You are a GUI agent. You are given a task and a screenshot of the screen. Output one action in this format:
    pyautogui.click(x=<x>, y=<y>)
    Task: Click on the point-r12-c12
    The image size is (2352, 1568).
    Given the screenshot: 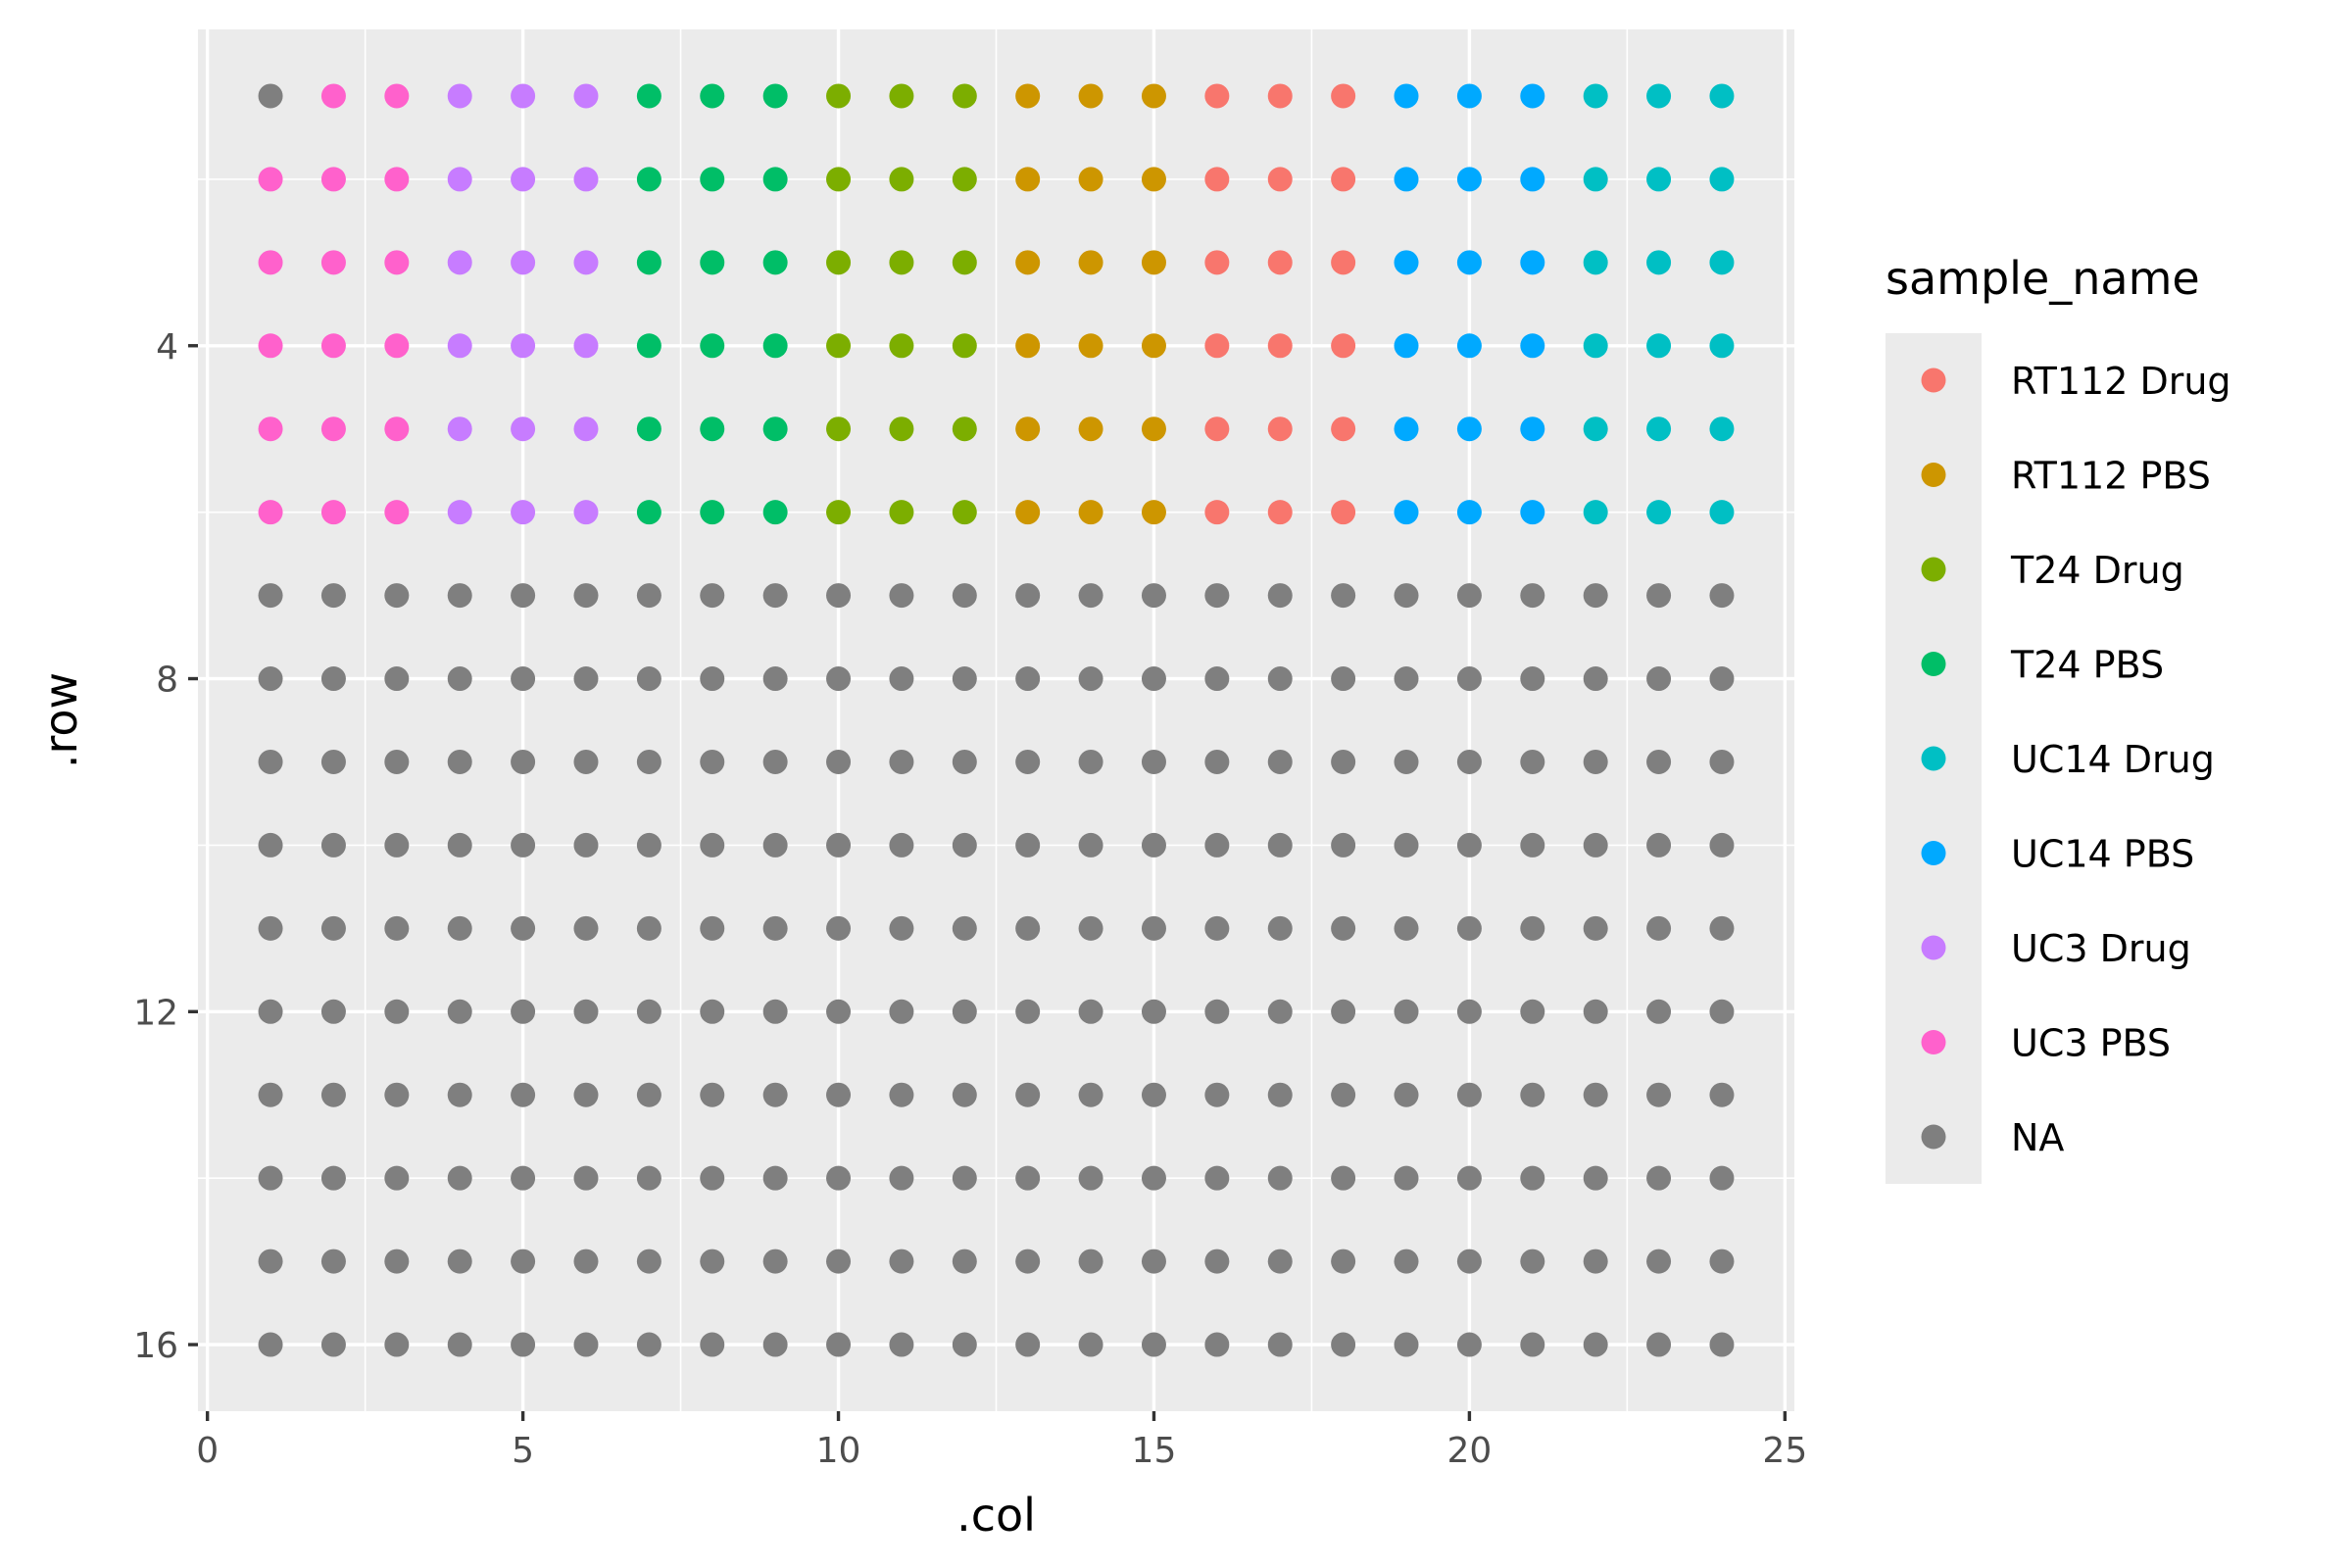 What is the action you would take?
    pyautogui.click(x=965, y=1012)
    